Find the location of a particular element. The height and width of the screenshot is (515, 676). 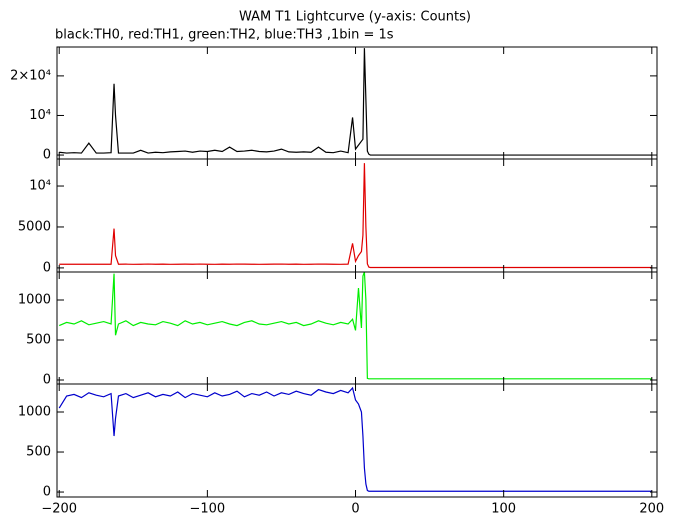

x-tick-label: 200 is located at coordinates (651, 508).